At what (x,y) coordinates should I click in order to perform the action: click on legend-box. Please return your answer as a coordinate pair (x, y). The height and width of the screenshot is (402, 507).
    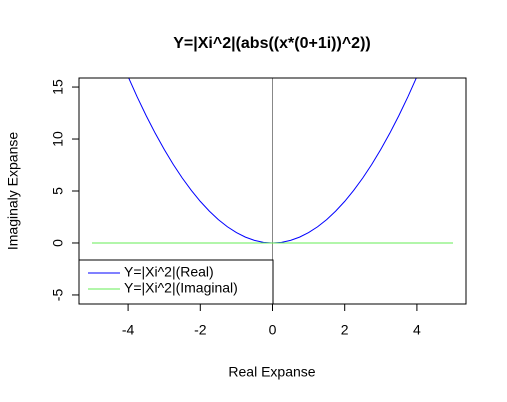
    Looking at the image, I should click on (176, 282).